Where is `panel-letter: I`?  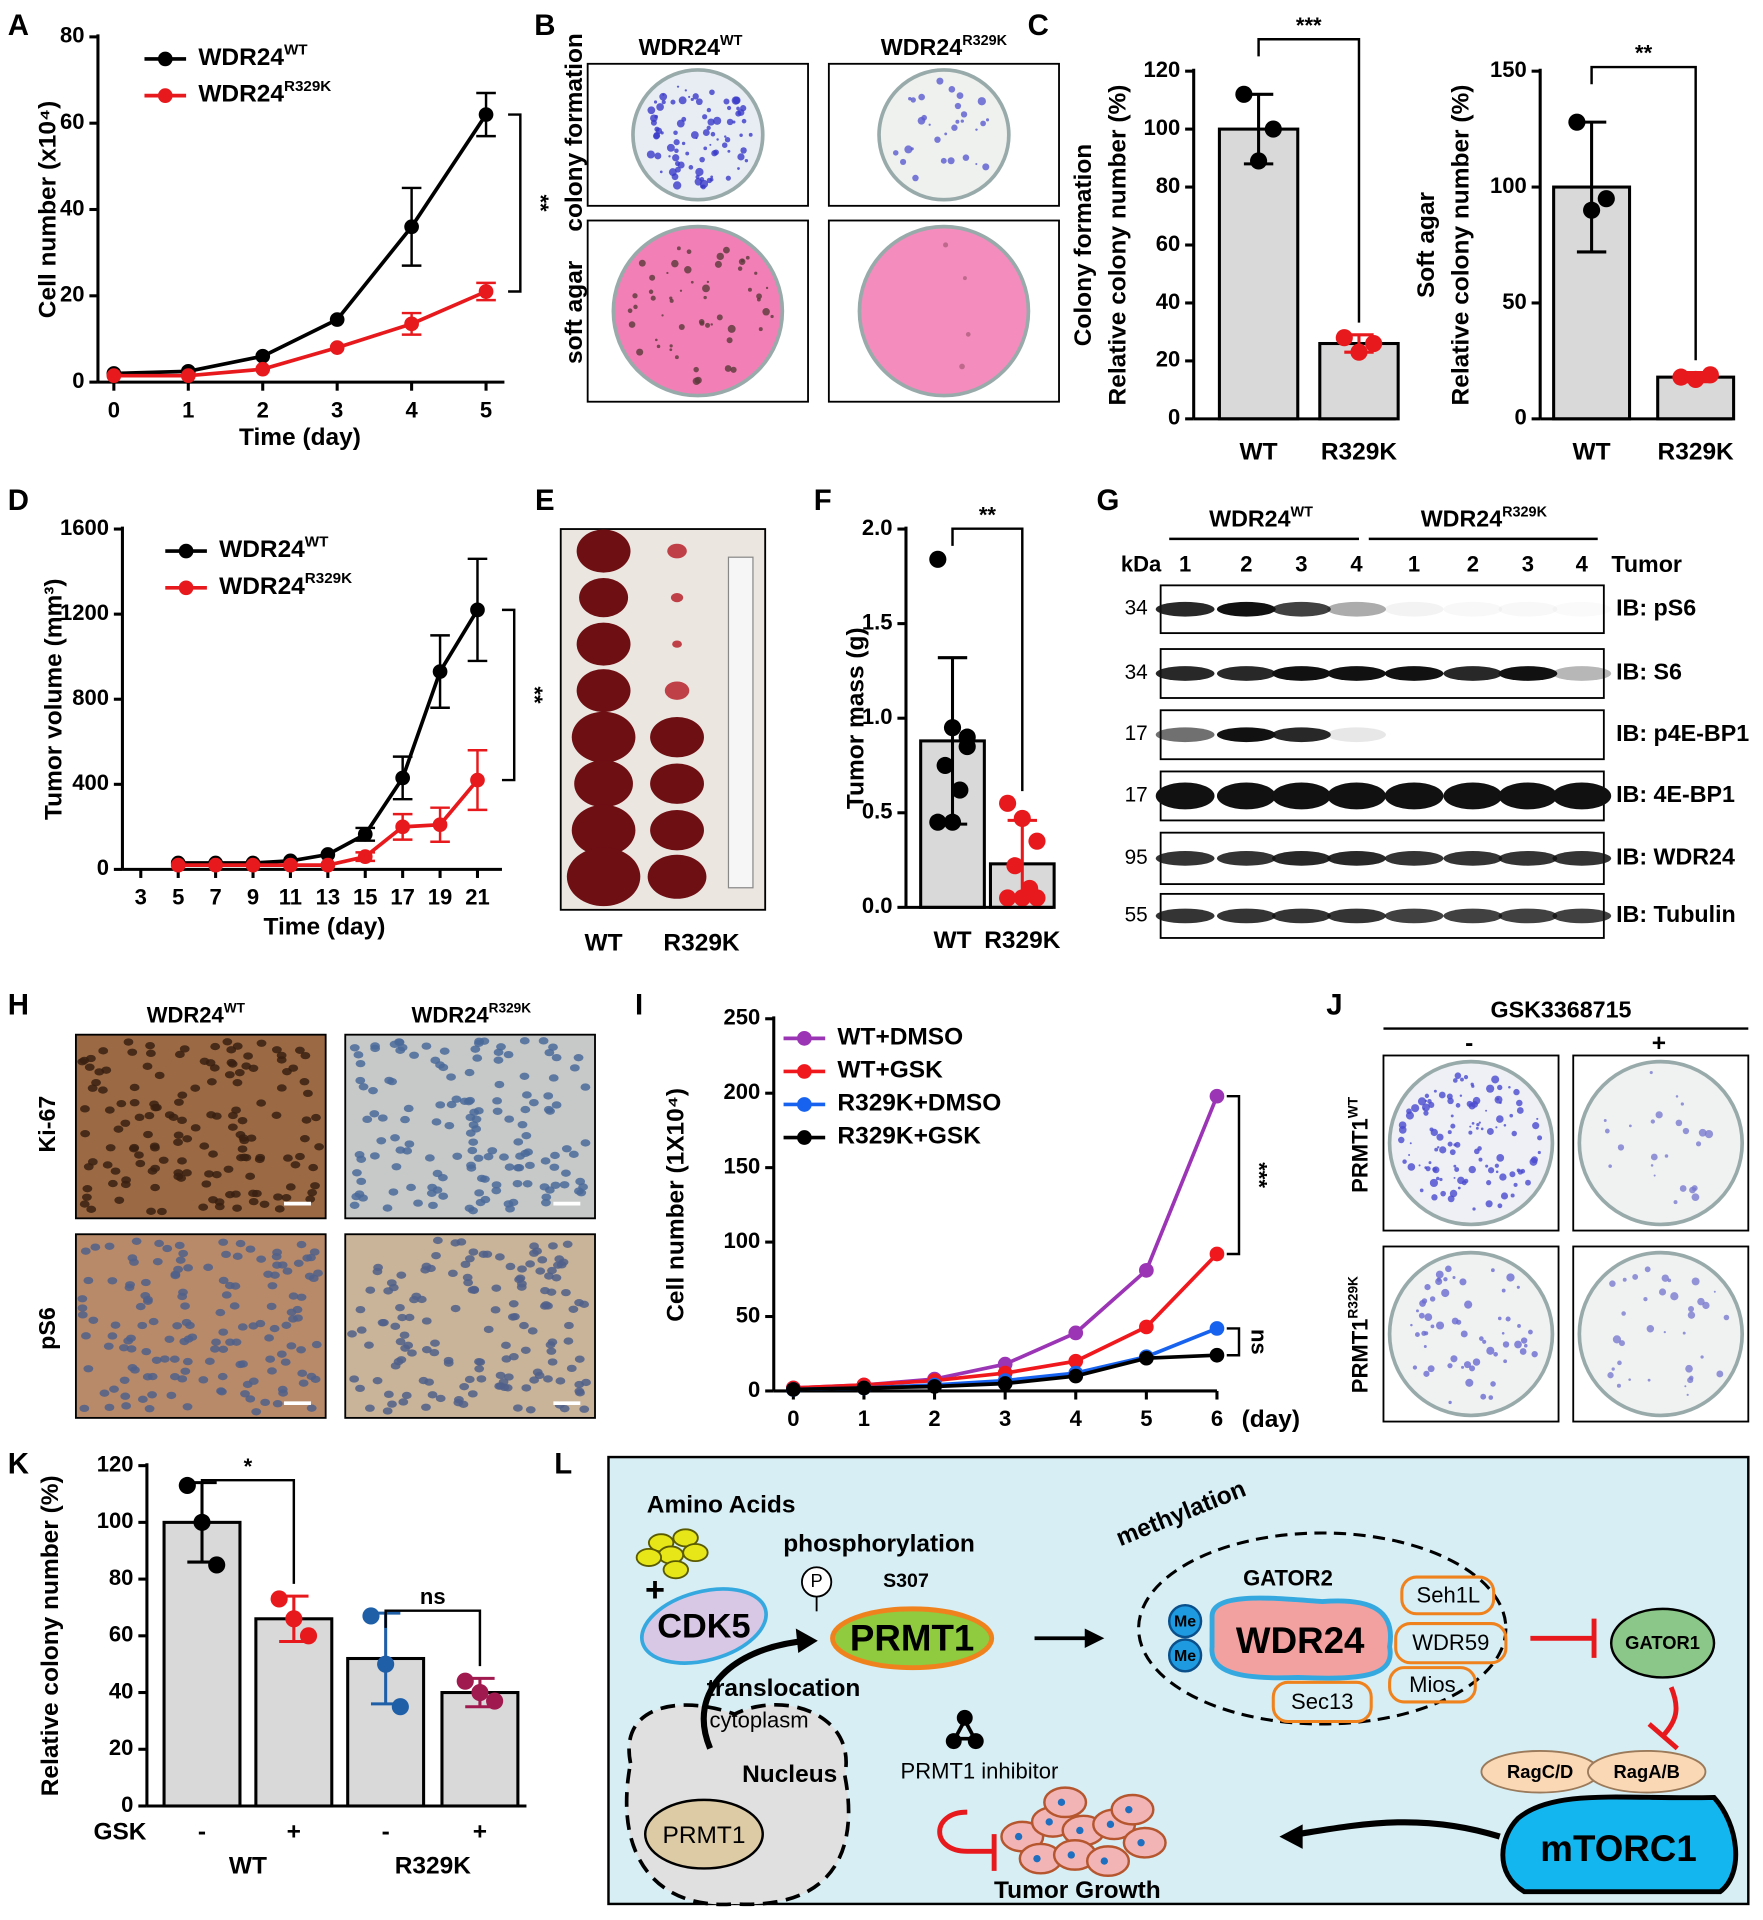
panel-letter: I is located at coordinates (639, 1004).